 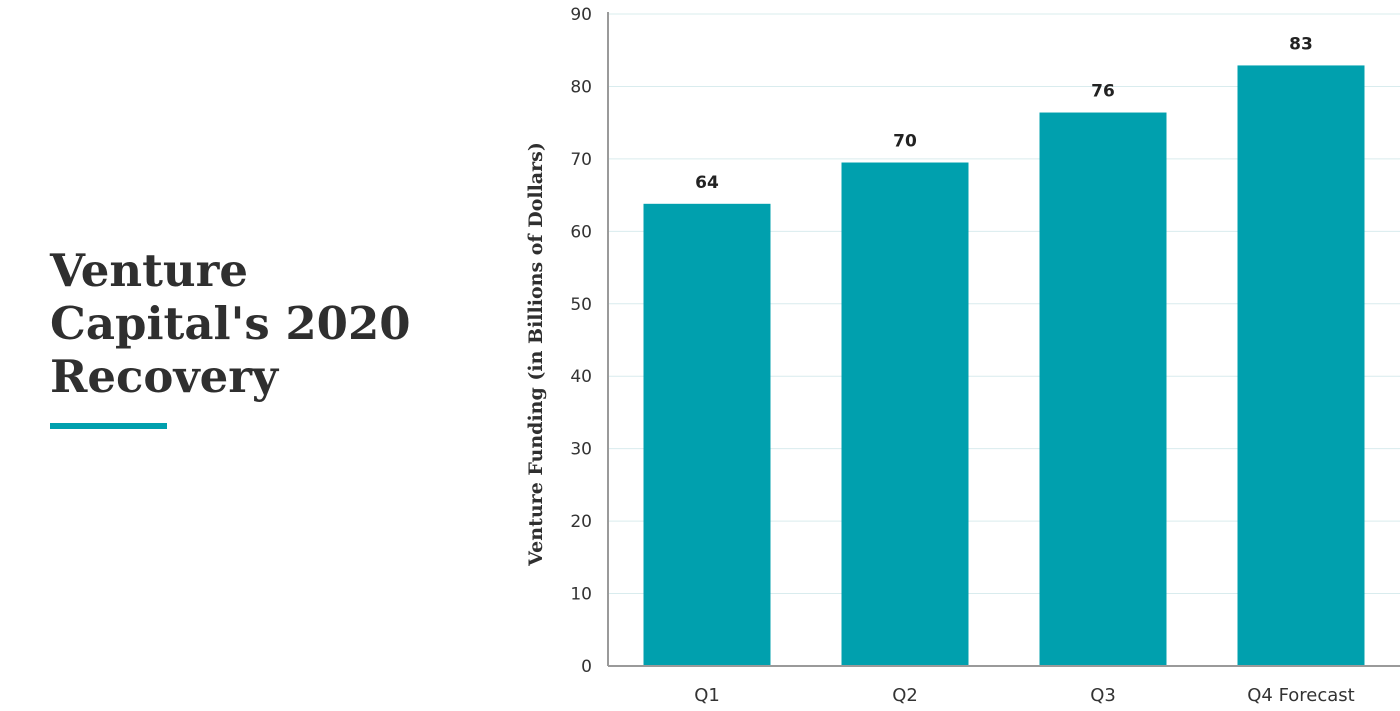 What do you see at coordinates (108, 426) in the screenshot?
I see `title-accent-underline` at bounding box center [108, 426].